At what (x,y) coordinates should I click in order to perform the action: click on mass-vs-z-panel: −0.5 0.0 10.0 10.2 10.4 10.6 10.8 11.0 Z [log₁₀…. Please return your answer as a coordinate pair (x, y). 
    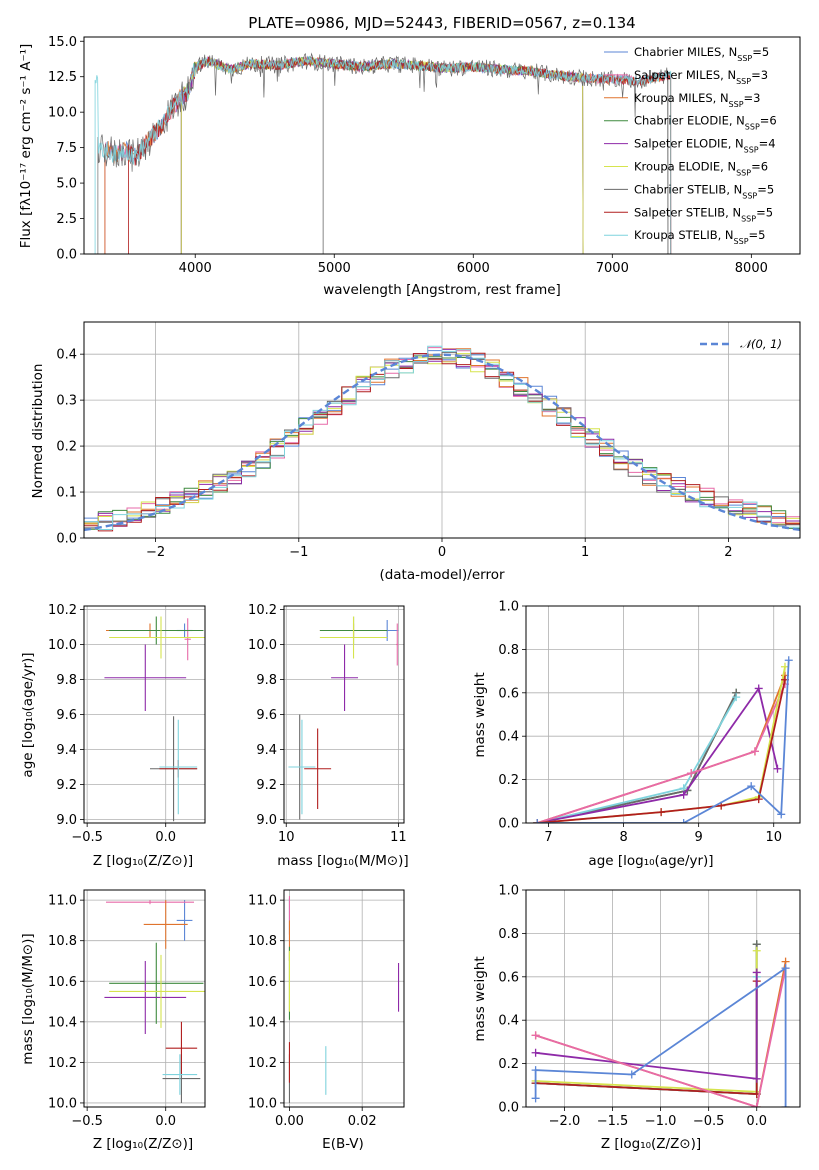
    Looking at the image, I should click on (113, 1020).